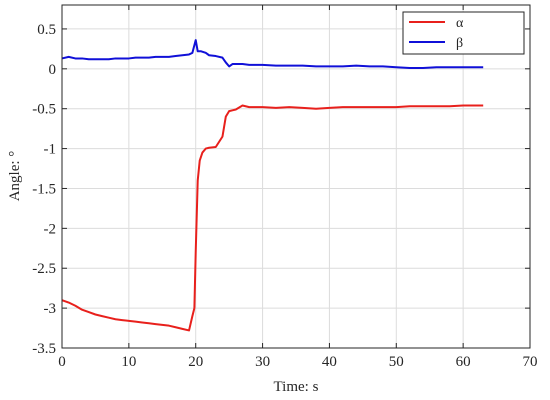 This screenshot has width=550, height=400. I want to click on series-beta-line, so click(272, 54).